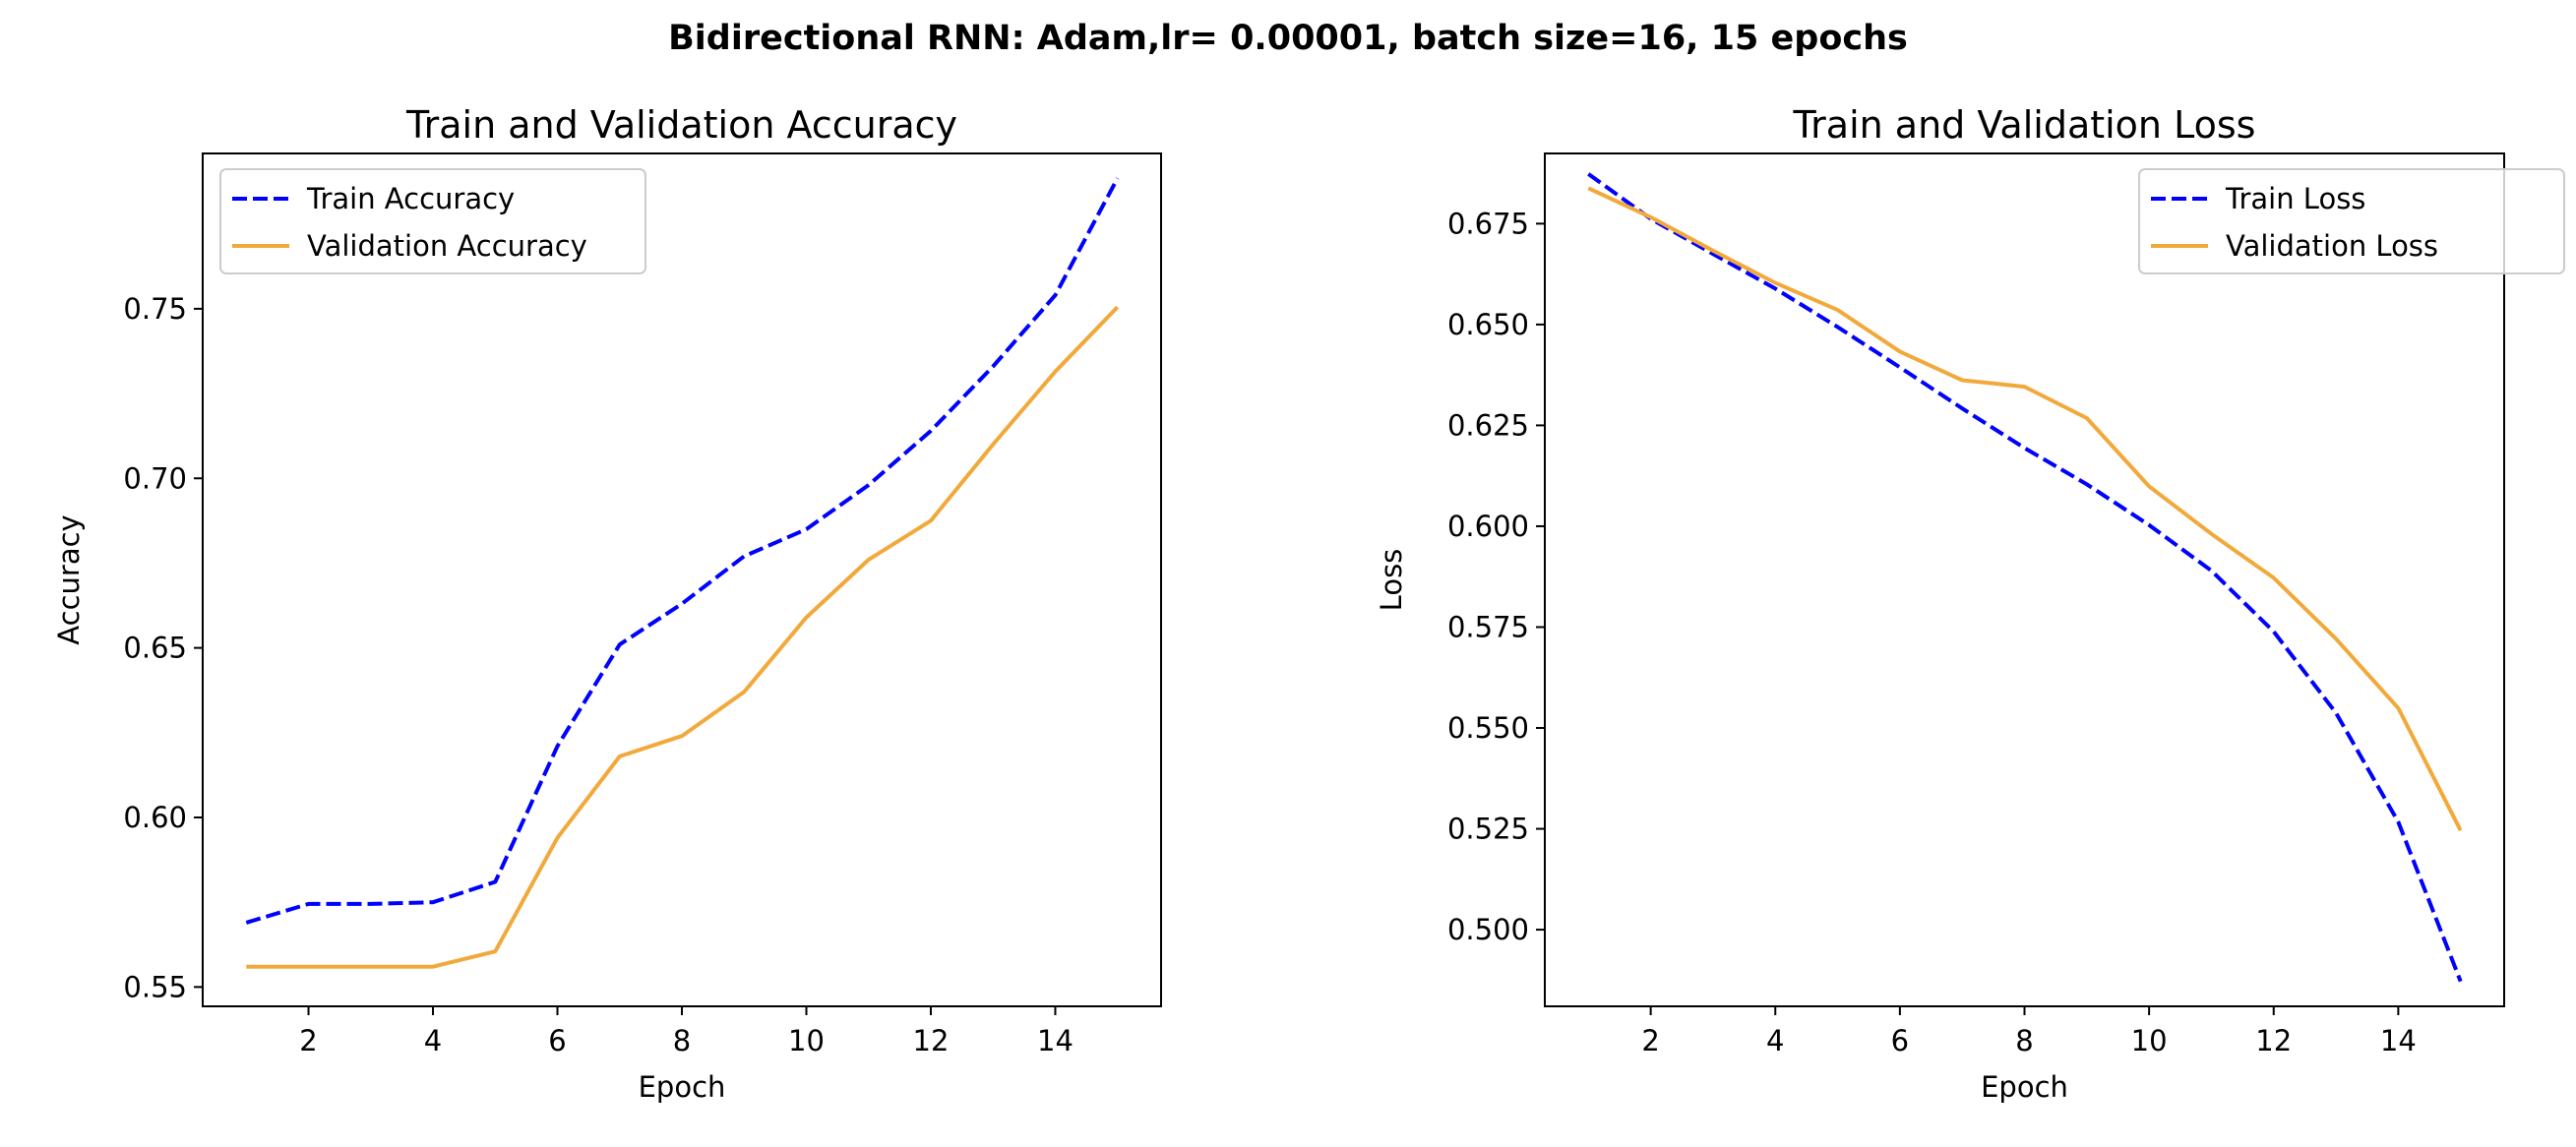  I want to click on accuracy-x-tick-label: 10, so click(806, 1040).